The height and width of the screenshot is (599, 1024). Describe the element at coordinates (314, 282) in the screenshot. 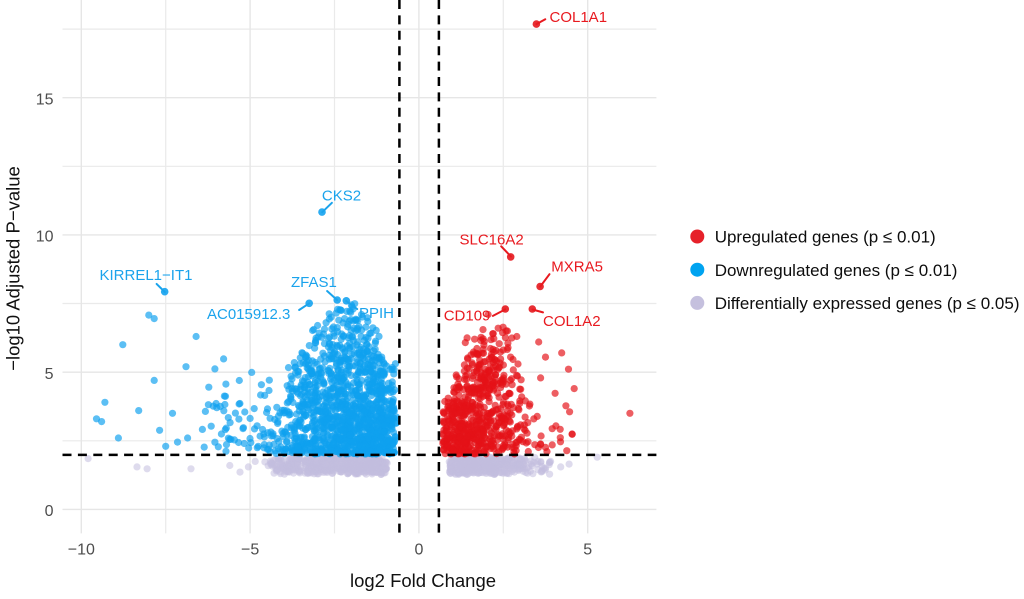

I see `svg-text: ZFAS1` at that location.